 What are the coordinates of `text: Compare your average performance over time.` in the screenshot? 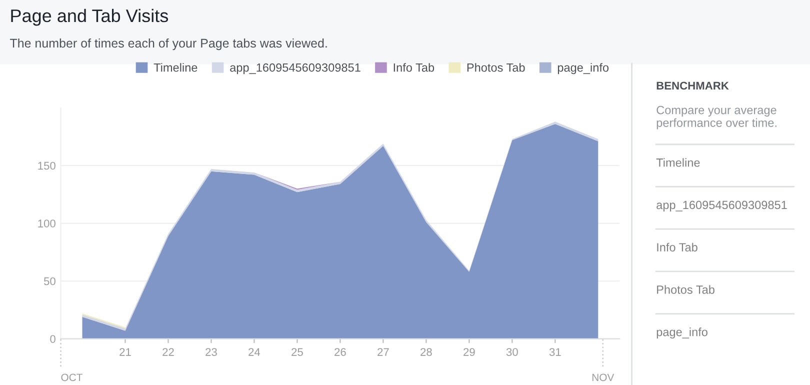 It's located at (716, 118).